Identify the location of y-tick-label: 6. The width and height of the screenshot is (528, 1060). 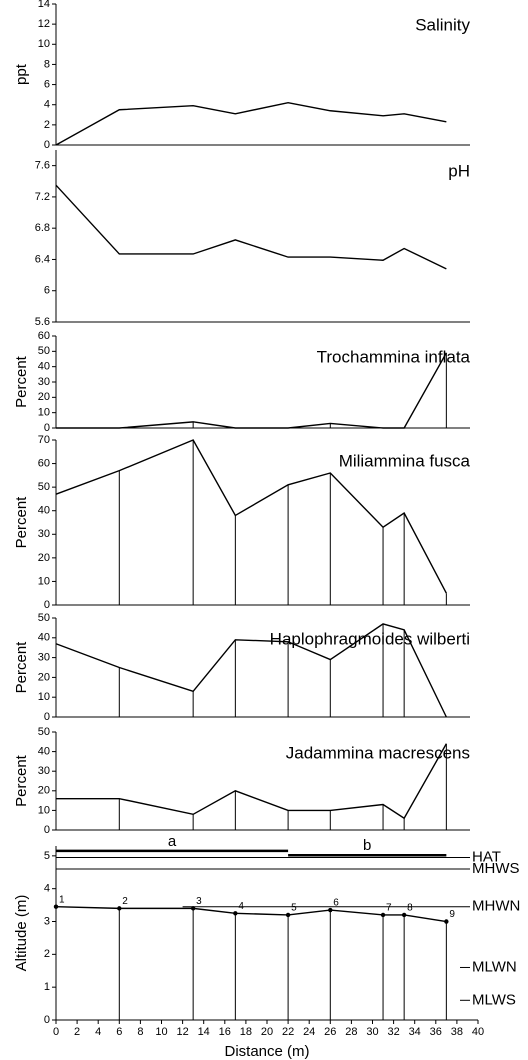
(47, 84).